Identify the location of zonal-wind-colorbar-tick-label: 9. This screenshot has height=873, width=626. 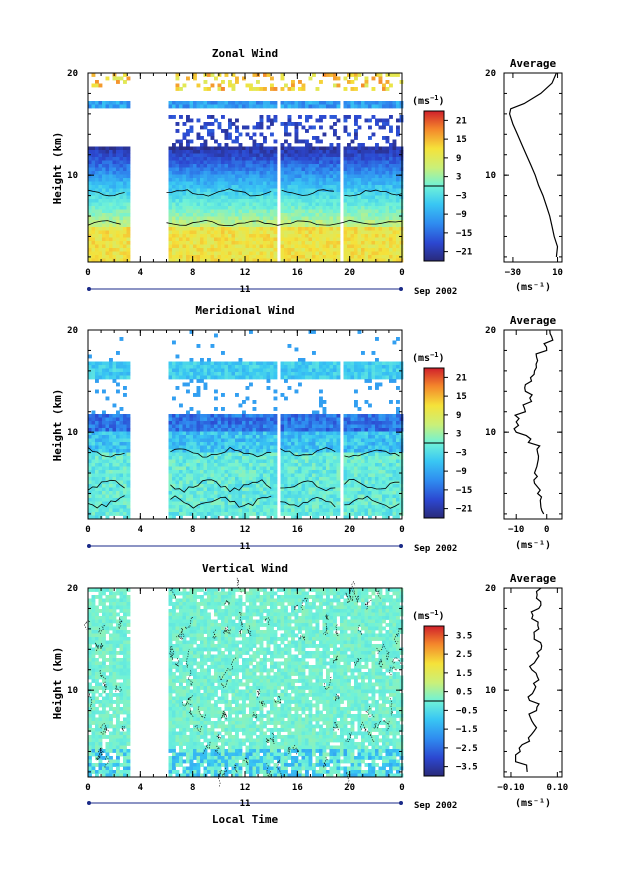
(458, 159).